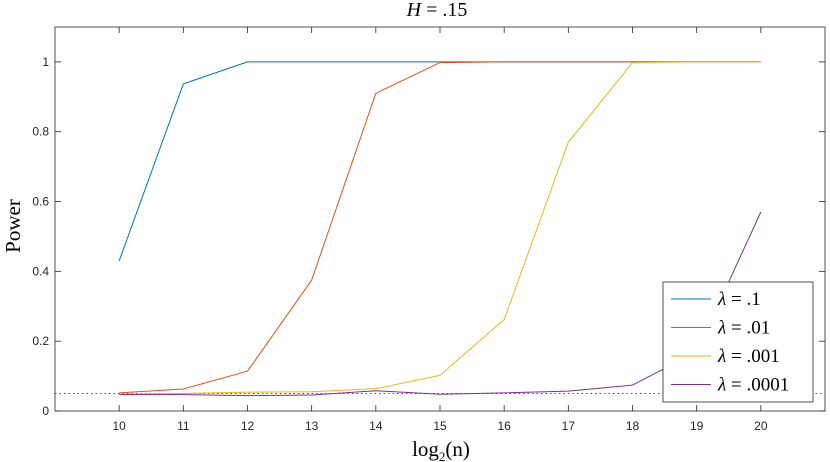 The width and height of the screenshot is (830, 462). I want to click on legend-label-var-2: λ, so click(721, 356).